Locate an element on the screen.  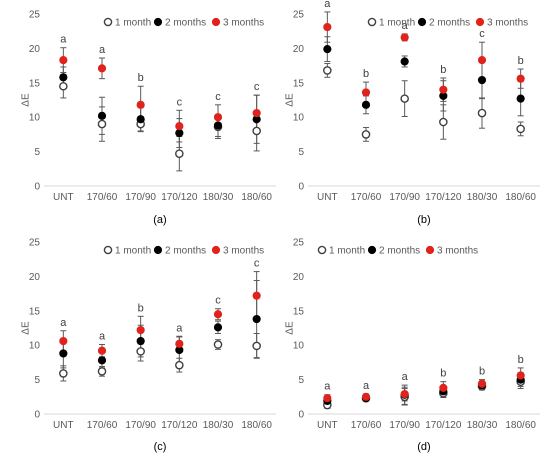
panel-label: (b) is located at coordinates (423, 220).